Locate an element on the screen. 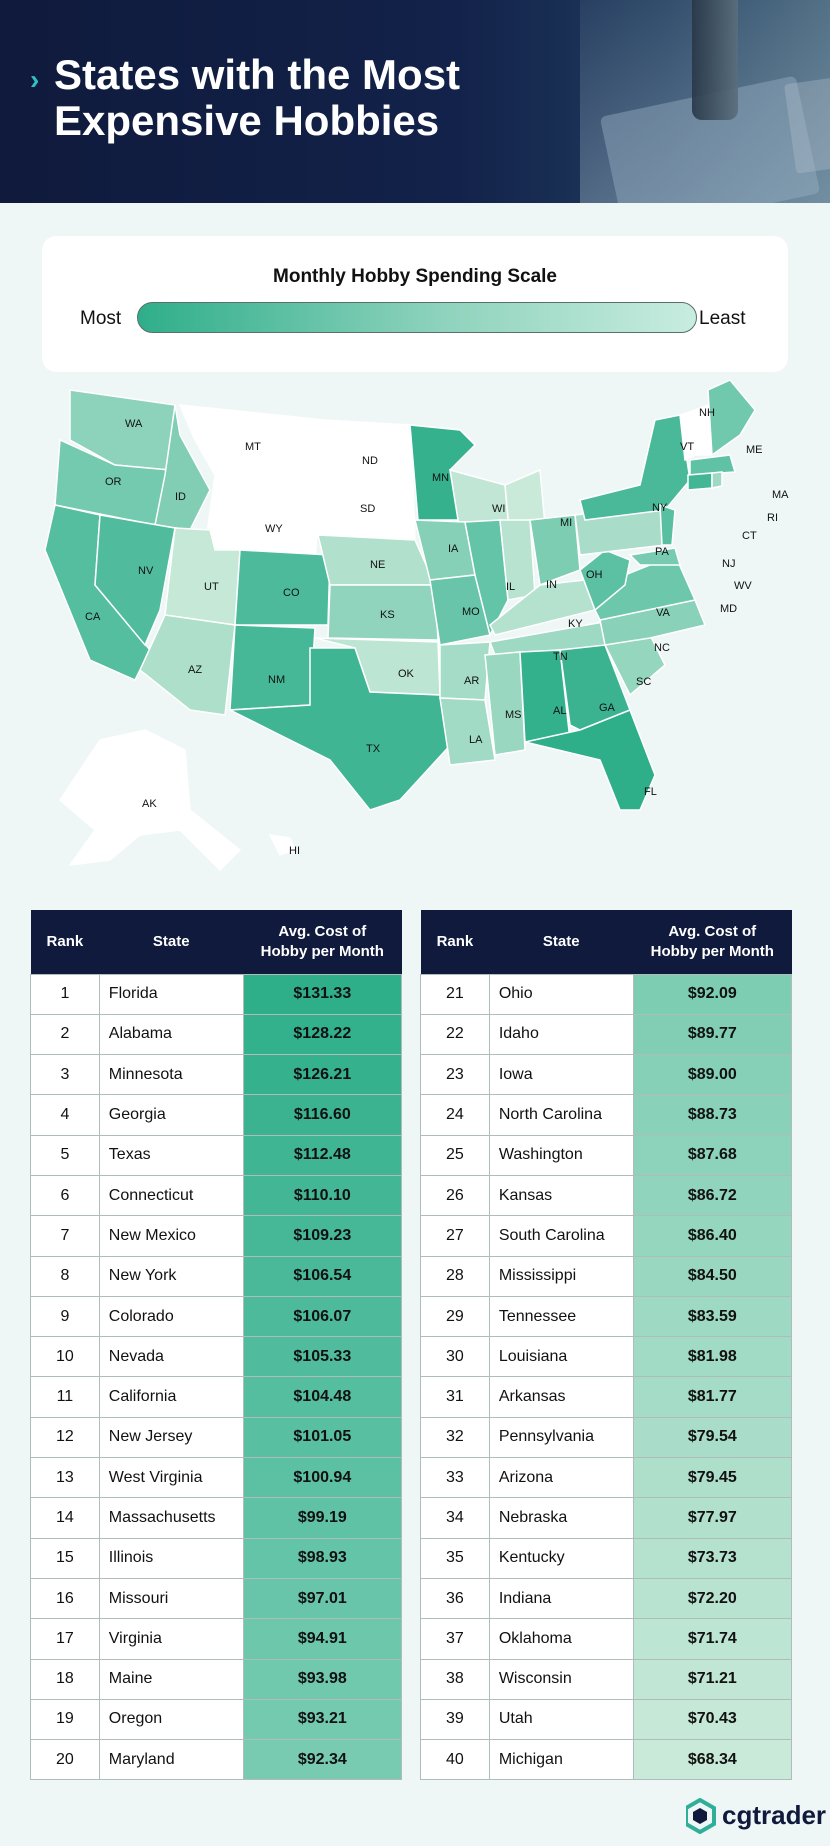  map-label: OK is located at coordinates (406, 674).